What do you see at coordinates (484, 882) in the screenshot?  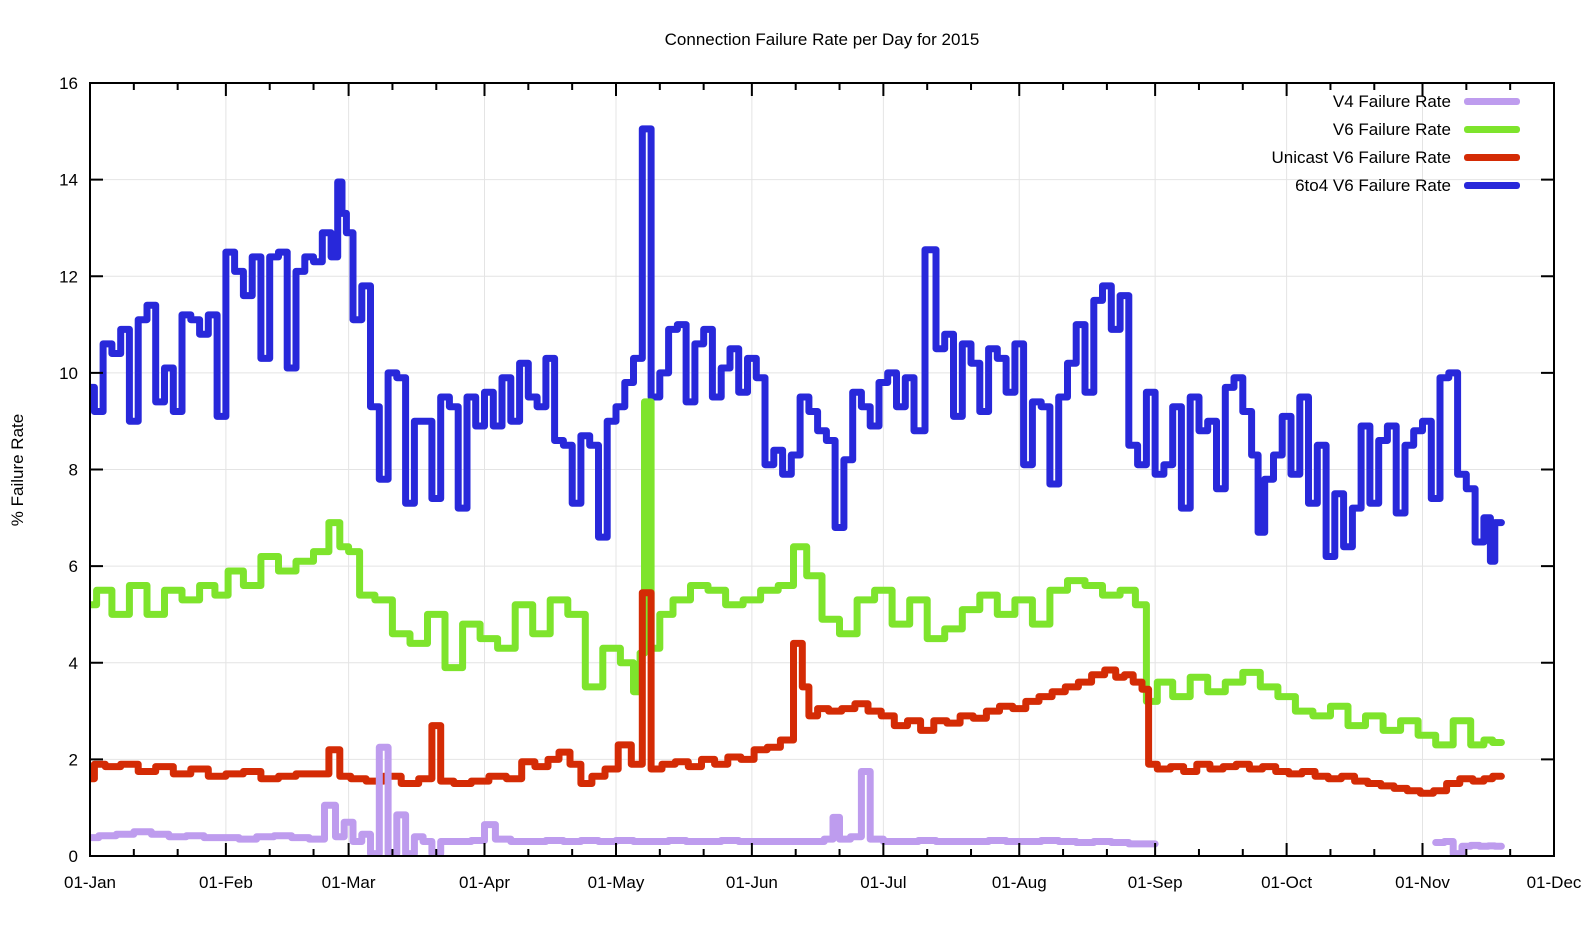 I see `x-tick-label: 01-Apr` at bounding box center [484, 882].